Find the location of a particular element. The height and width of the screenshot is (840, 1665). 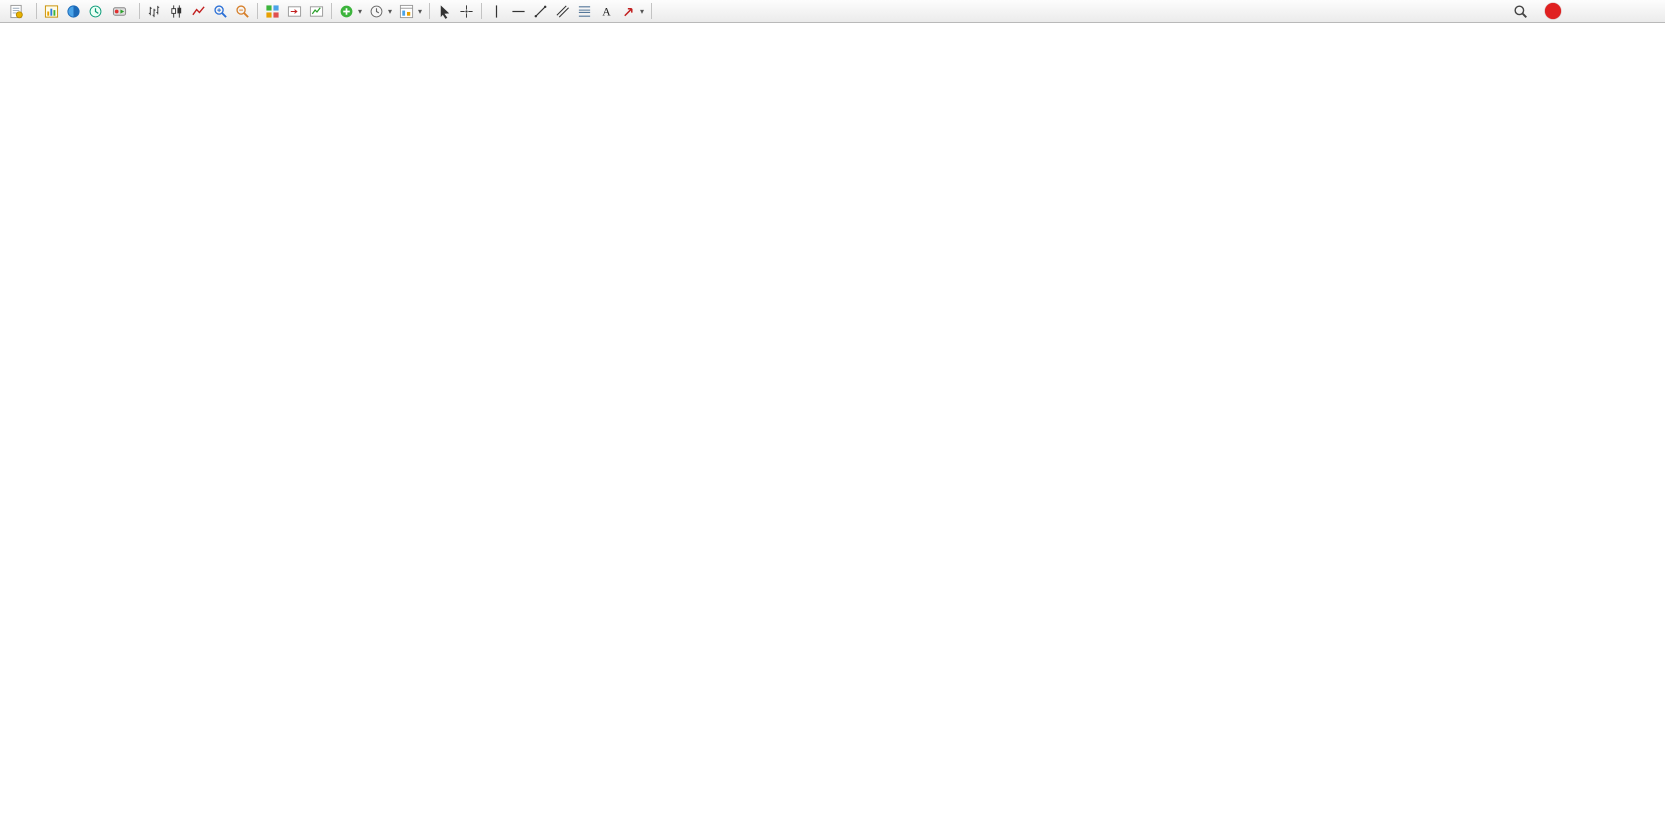

search-button is located at coordinates (1520, 11).